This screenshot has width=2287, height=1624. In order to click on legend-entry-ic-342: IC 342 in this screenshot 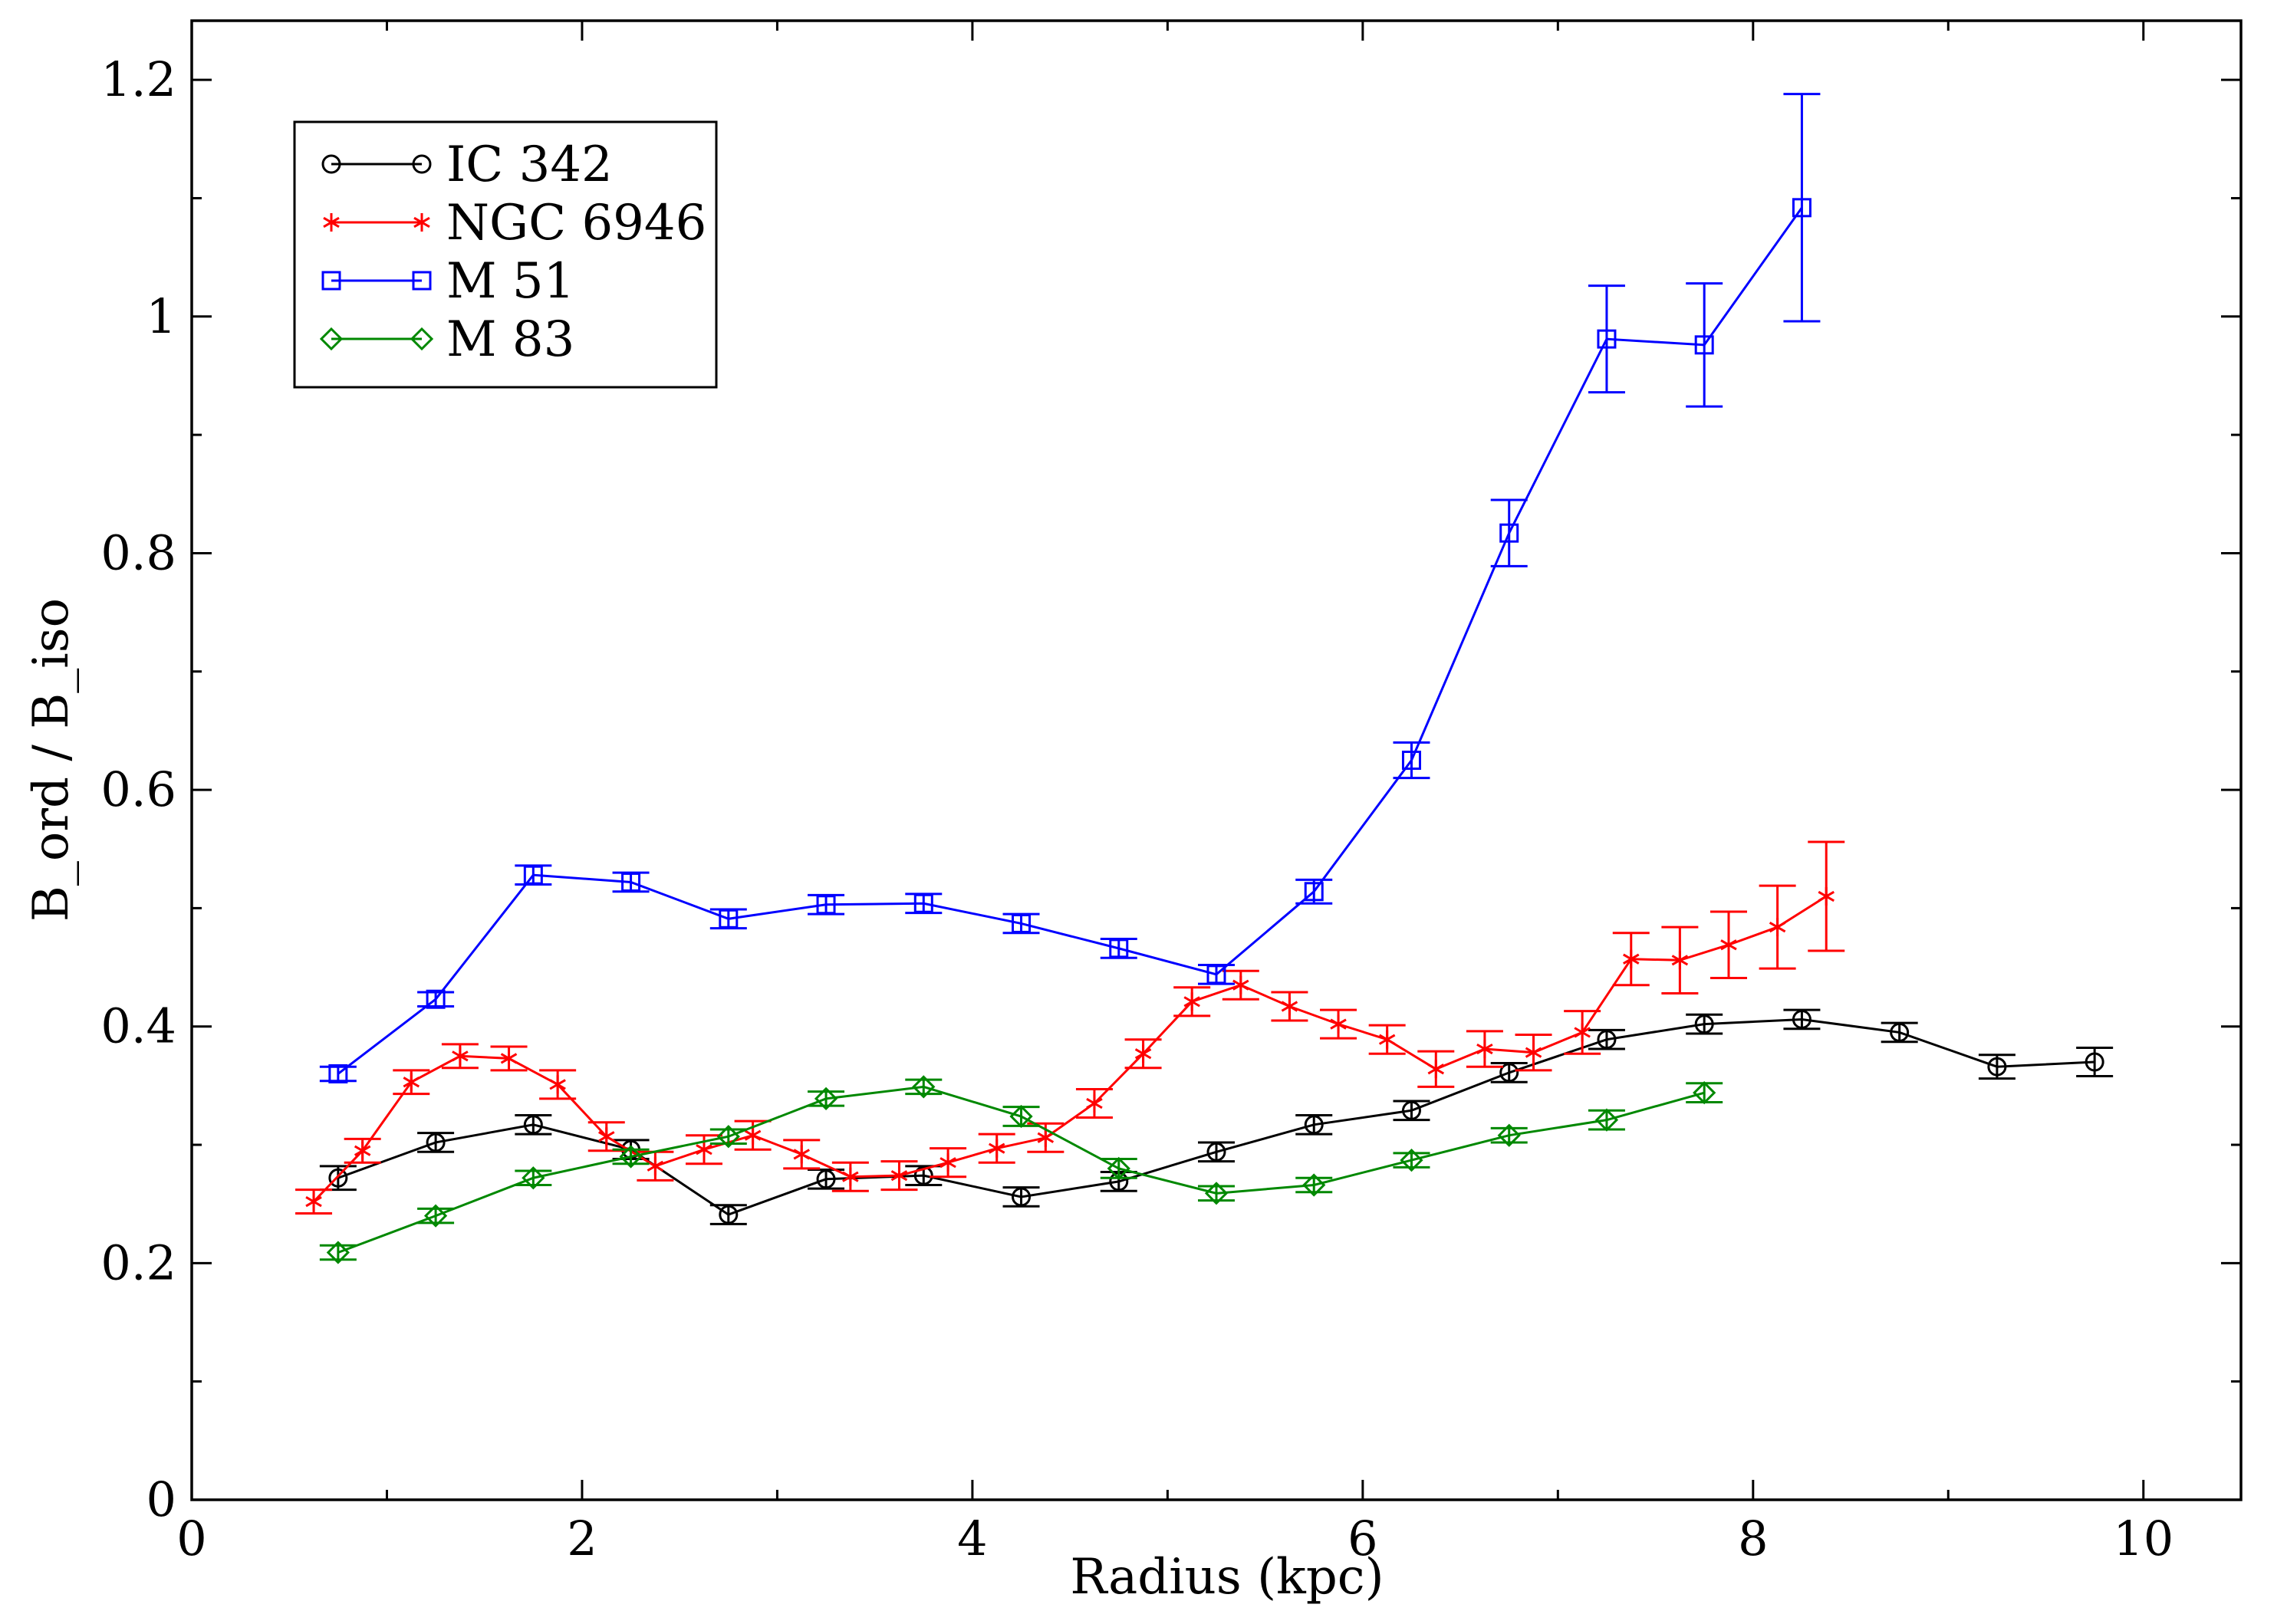, I will do `click(467, 164)`.